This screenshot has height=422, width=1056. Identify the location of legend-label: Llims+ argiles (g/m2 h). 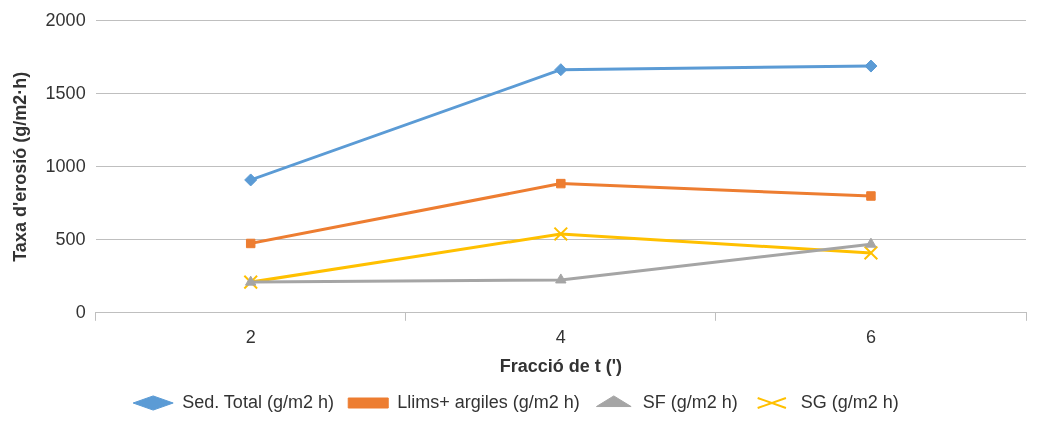
(488, 401).